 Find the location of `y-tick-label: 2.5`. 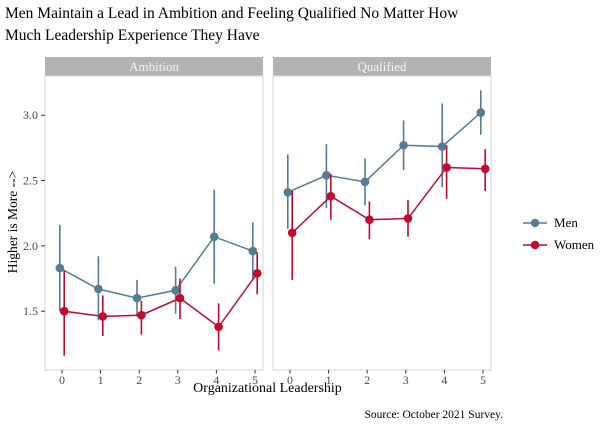

y-tick-label: 2.5 is located at coordinates (30, 181).